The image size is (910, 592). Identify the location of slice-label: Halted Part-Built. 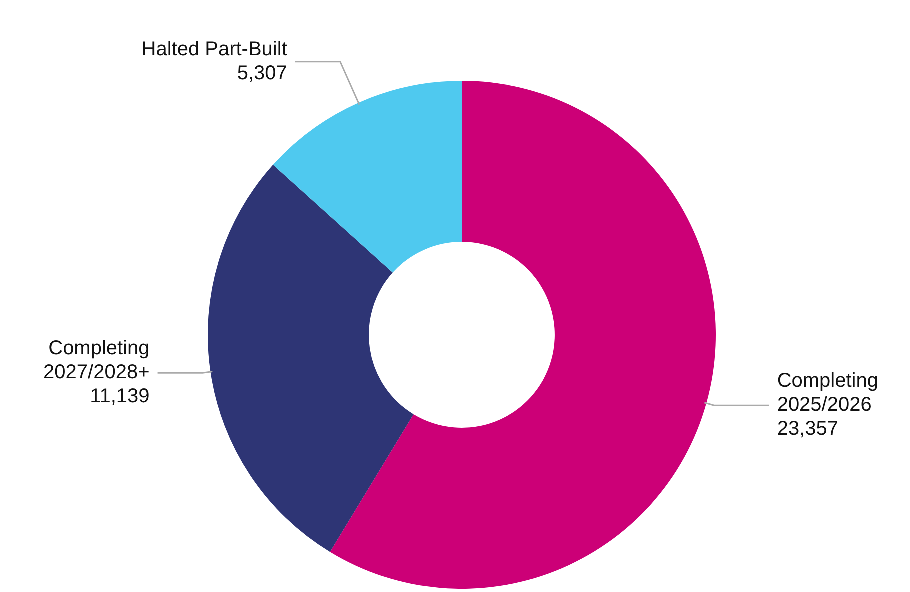
(215, 49).